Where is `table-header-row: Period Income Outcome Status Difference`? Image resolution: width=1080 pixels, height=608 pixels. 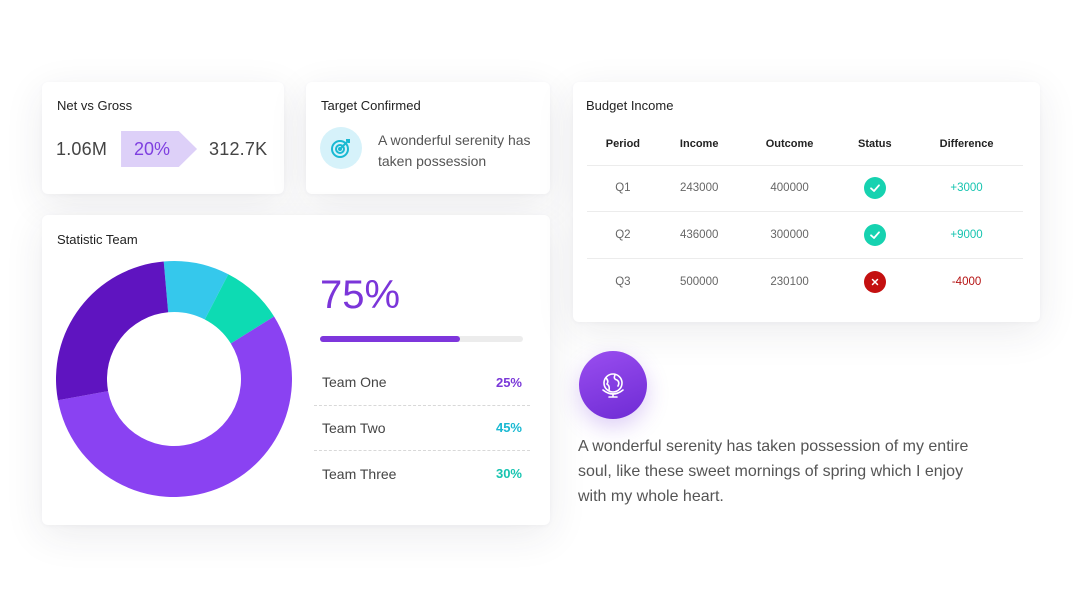
table-header-row: Period Income Outcome Status Difference is located at coordinates (805, 145).